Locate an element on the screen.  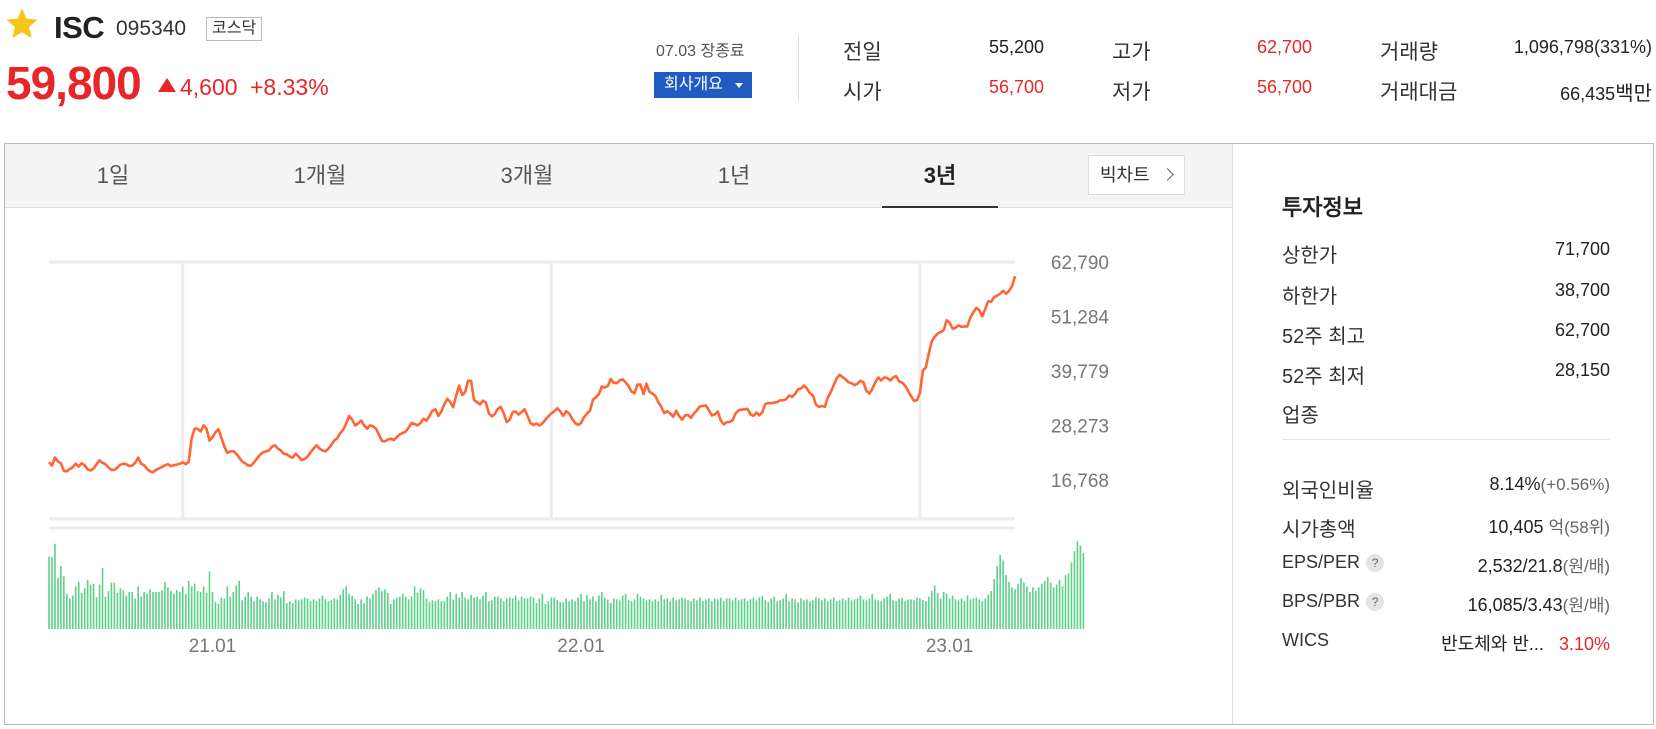
foreign-ratio: 8.14%(+0.56%) is located at coordinates (1550, 484).